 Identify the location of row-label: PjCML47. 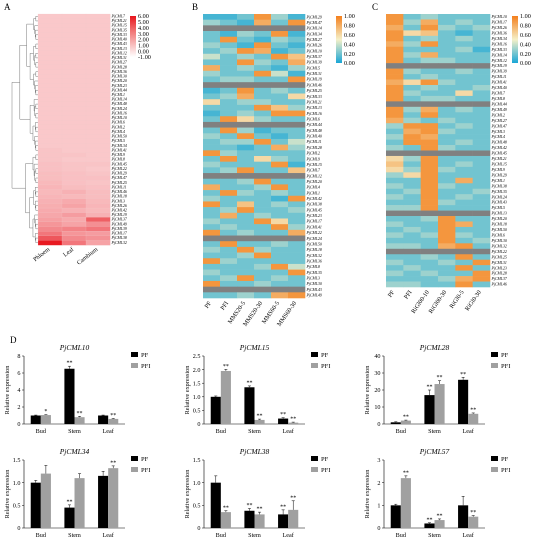
(119, 178).